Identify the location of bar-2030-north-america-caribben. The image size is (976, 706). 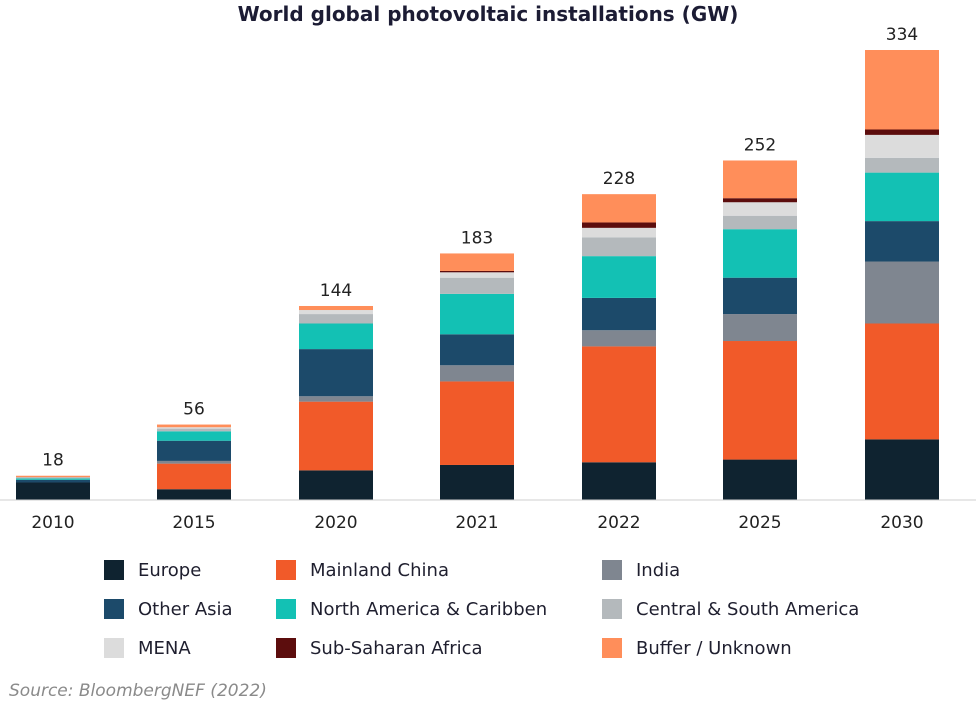
(902, 197).